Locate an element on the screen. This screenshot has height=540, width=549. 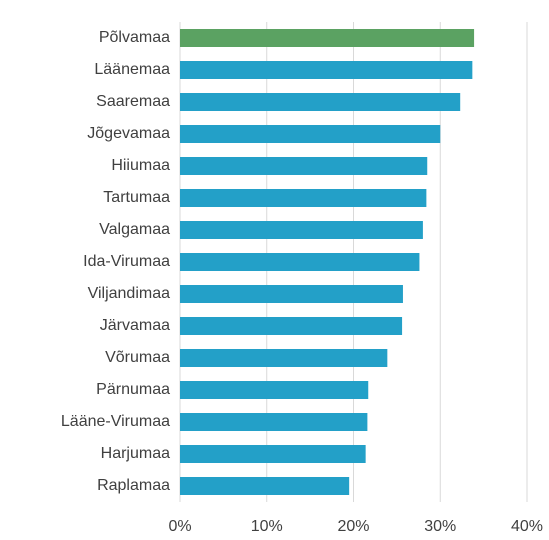
y-tick-label: Järvamaa is located at coordinates (135, 325).